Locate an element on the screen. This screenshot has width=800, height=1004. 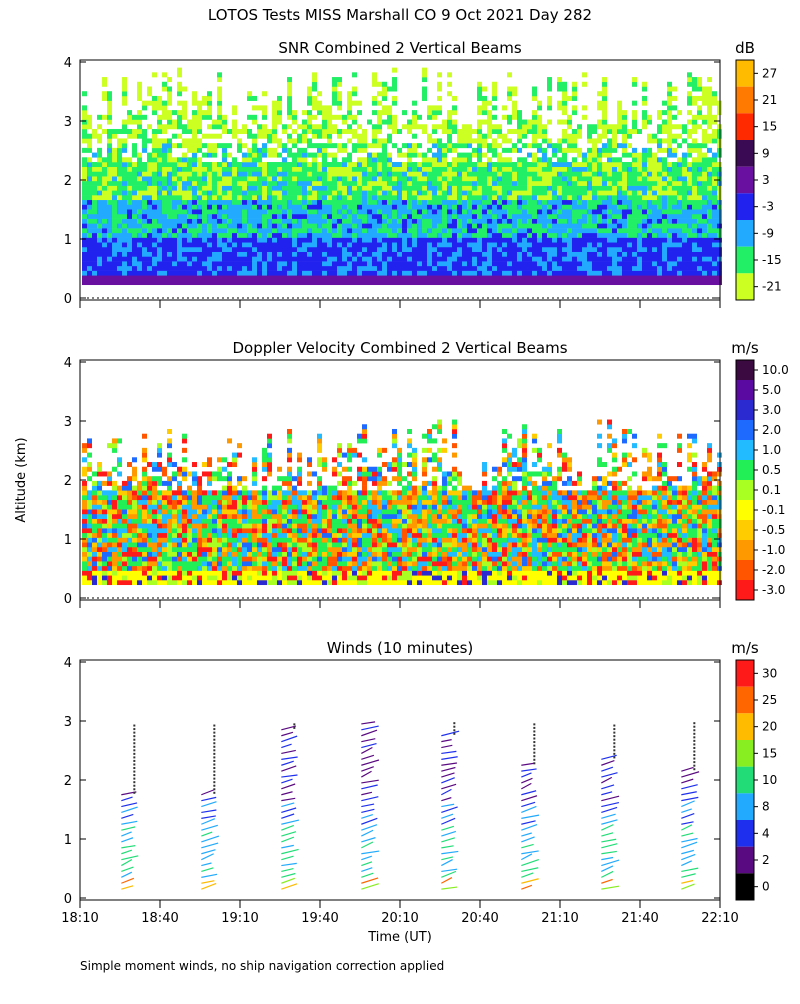
colorbar-label: -21 is located at coordinates (772, 287).